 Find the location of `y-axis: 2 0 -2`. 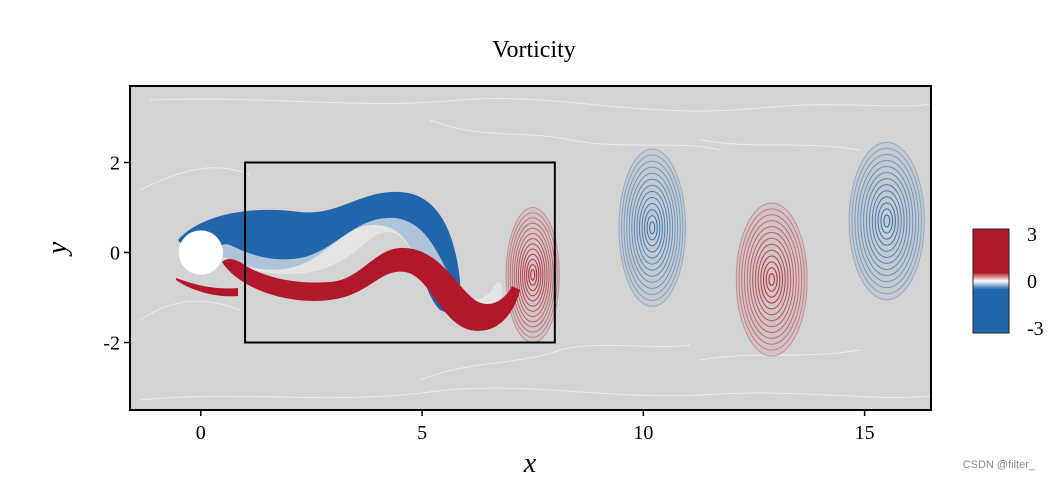

y-axis: 2 0 -2 is located at coordinates (116, 254).